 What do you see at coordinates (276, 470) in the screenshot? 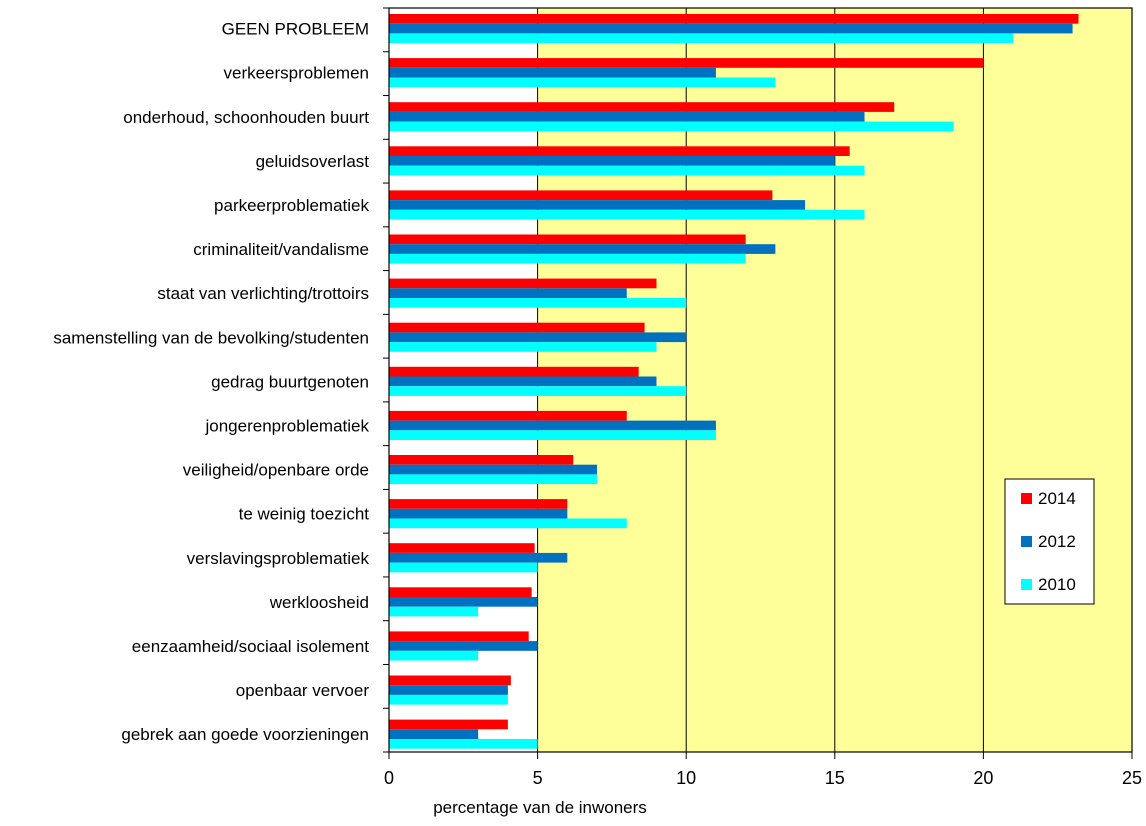
I see `category-label-11: veiligheid/openbare orde` at bounding box center [276, 470].